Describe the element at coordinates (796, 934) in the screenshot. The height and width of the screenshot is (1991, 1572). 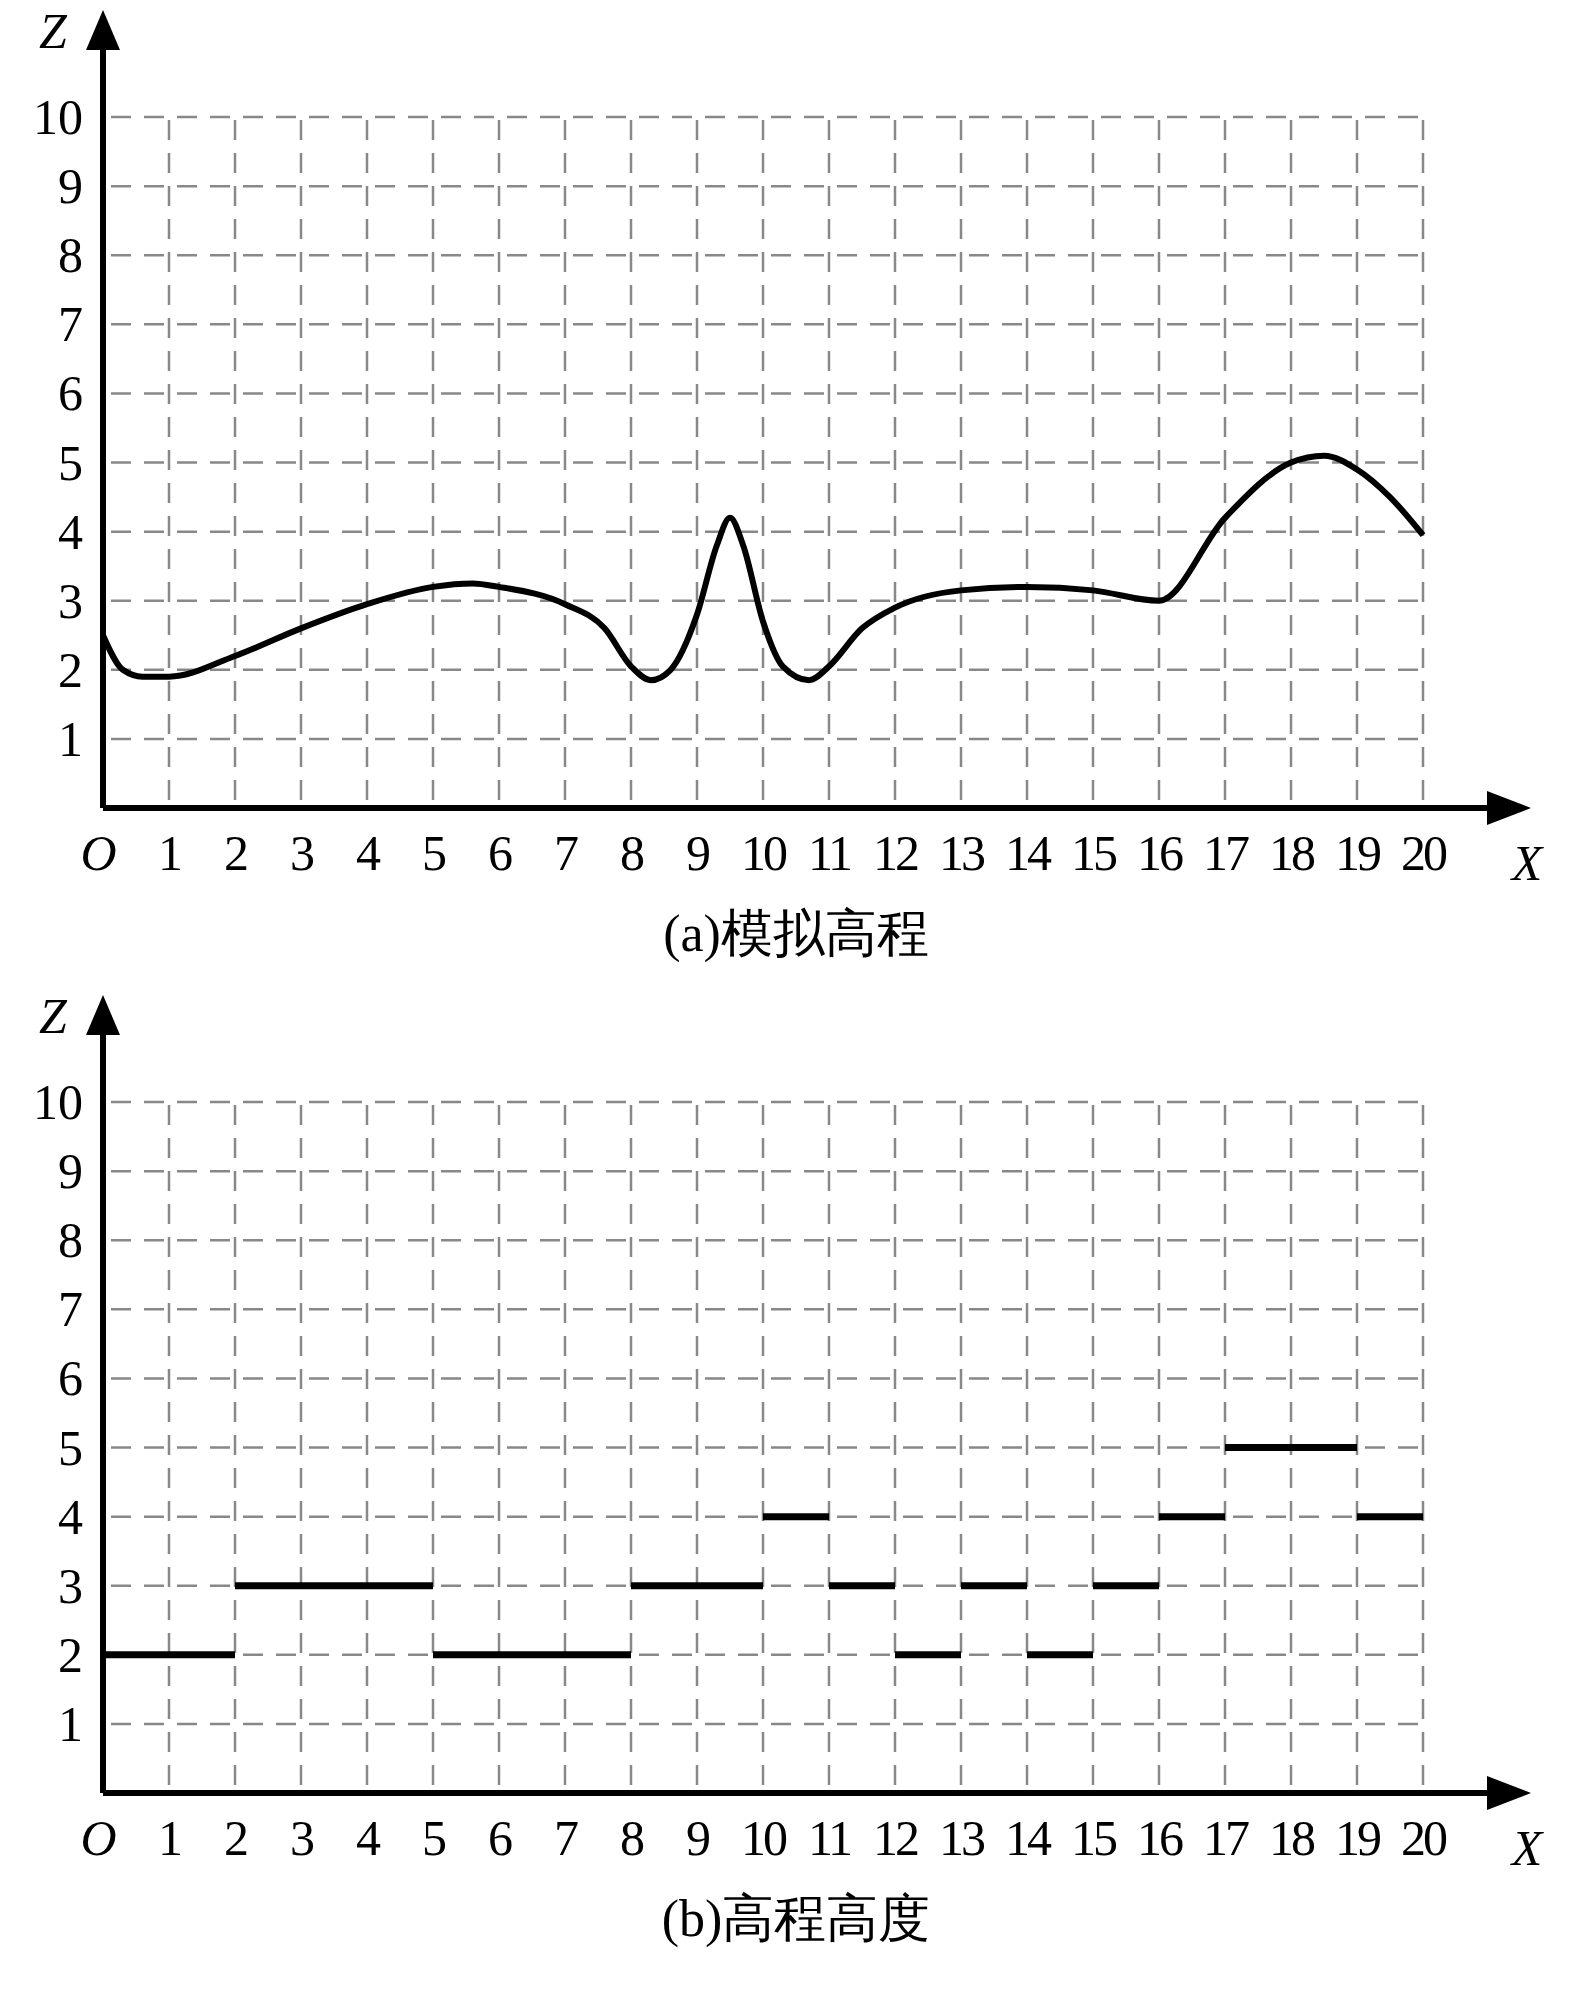
I see `text: (a)模拟高程` at that location.